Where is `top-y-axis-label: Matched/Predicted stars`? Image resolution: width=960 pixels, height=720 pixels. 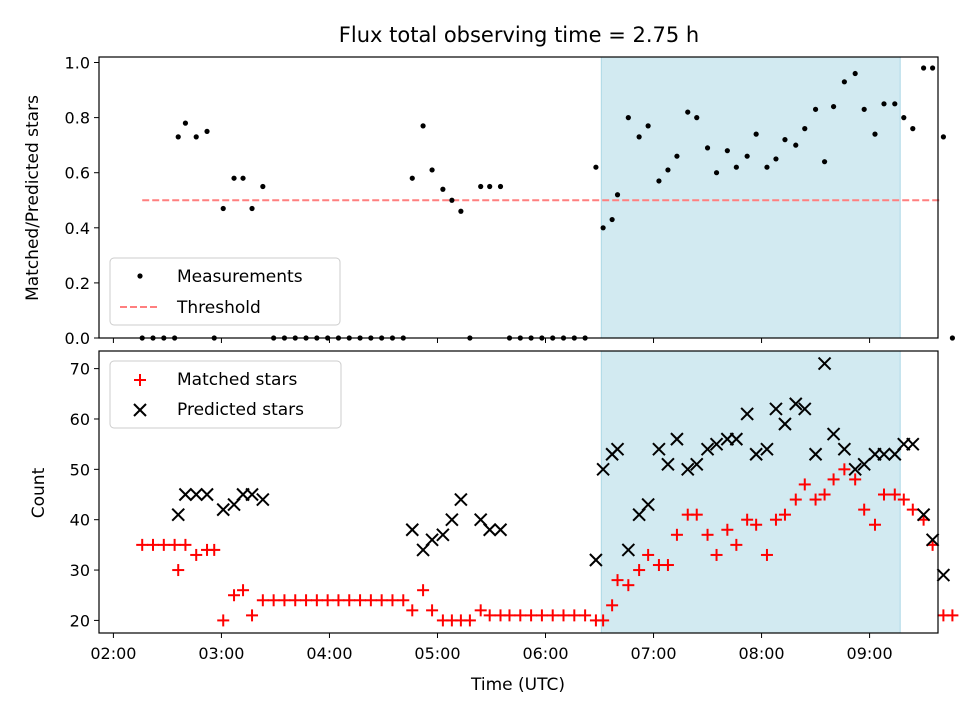 top-y-axis-label: Matched/Predicted stars is located at coordinates (33, 198).